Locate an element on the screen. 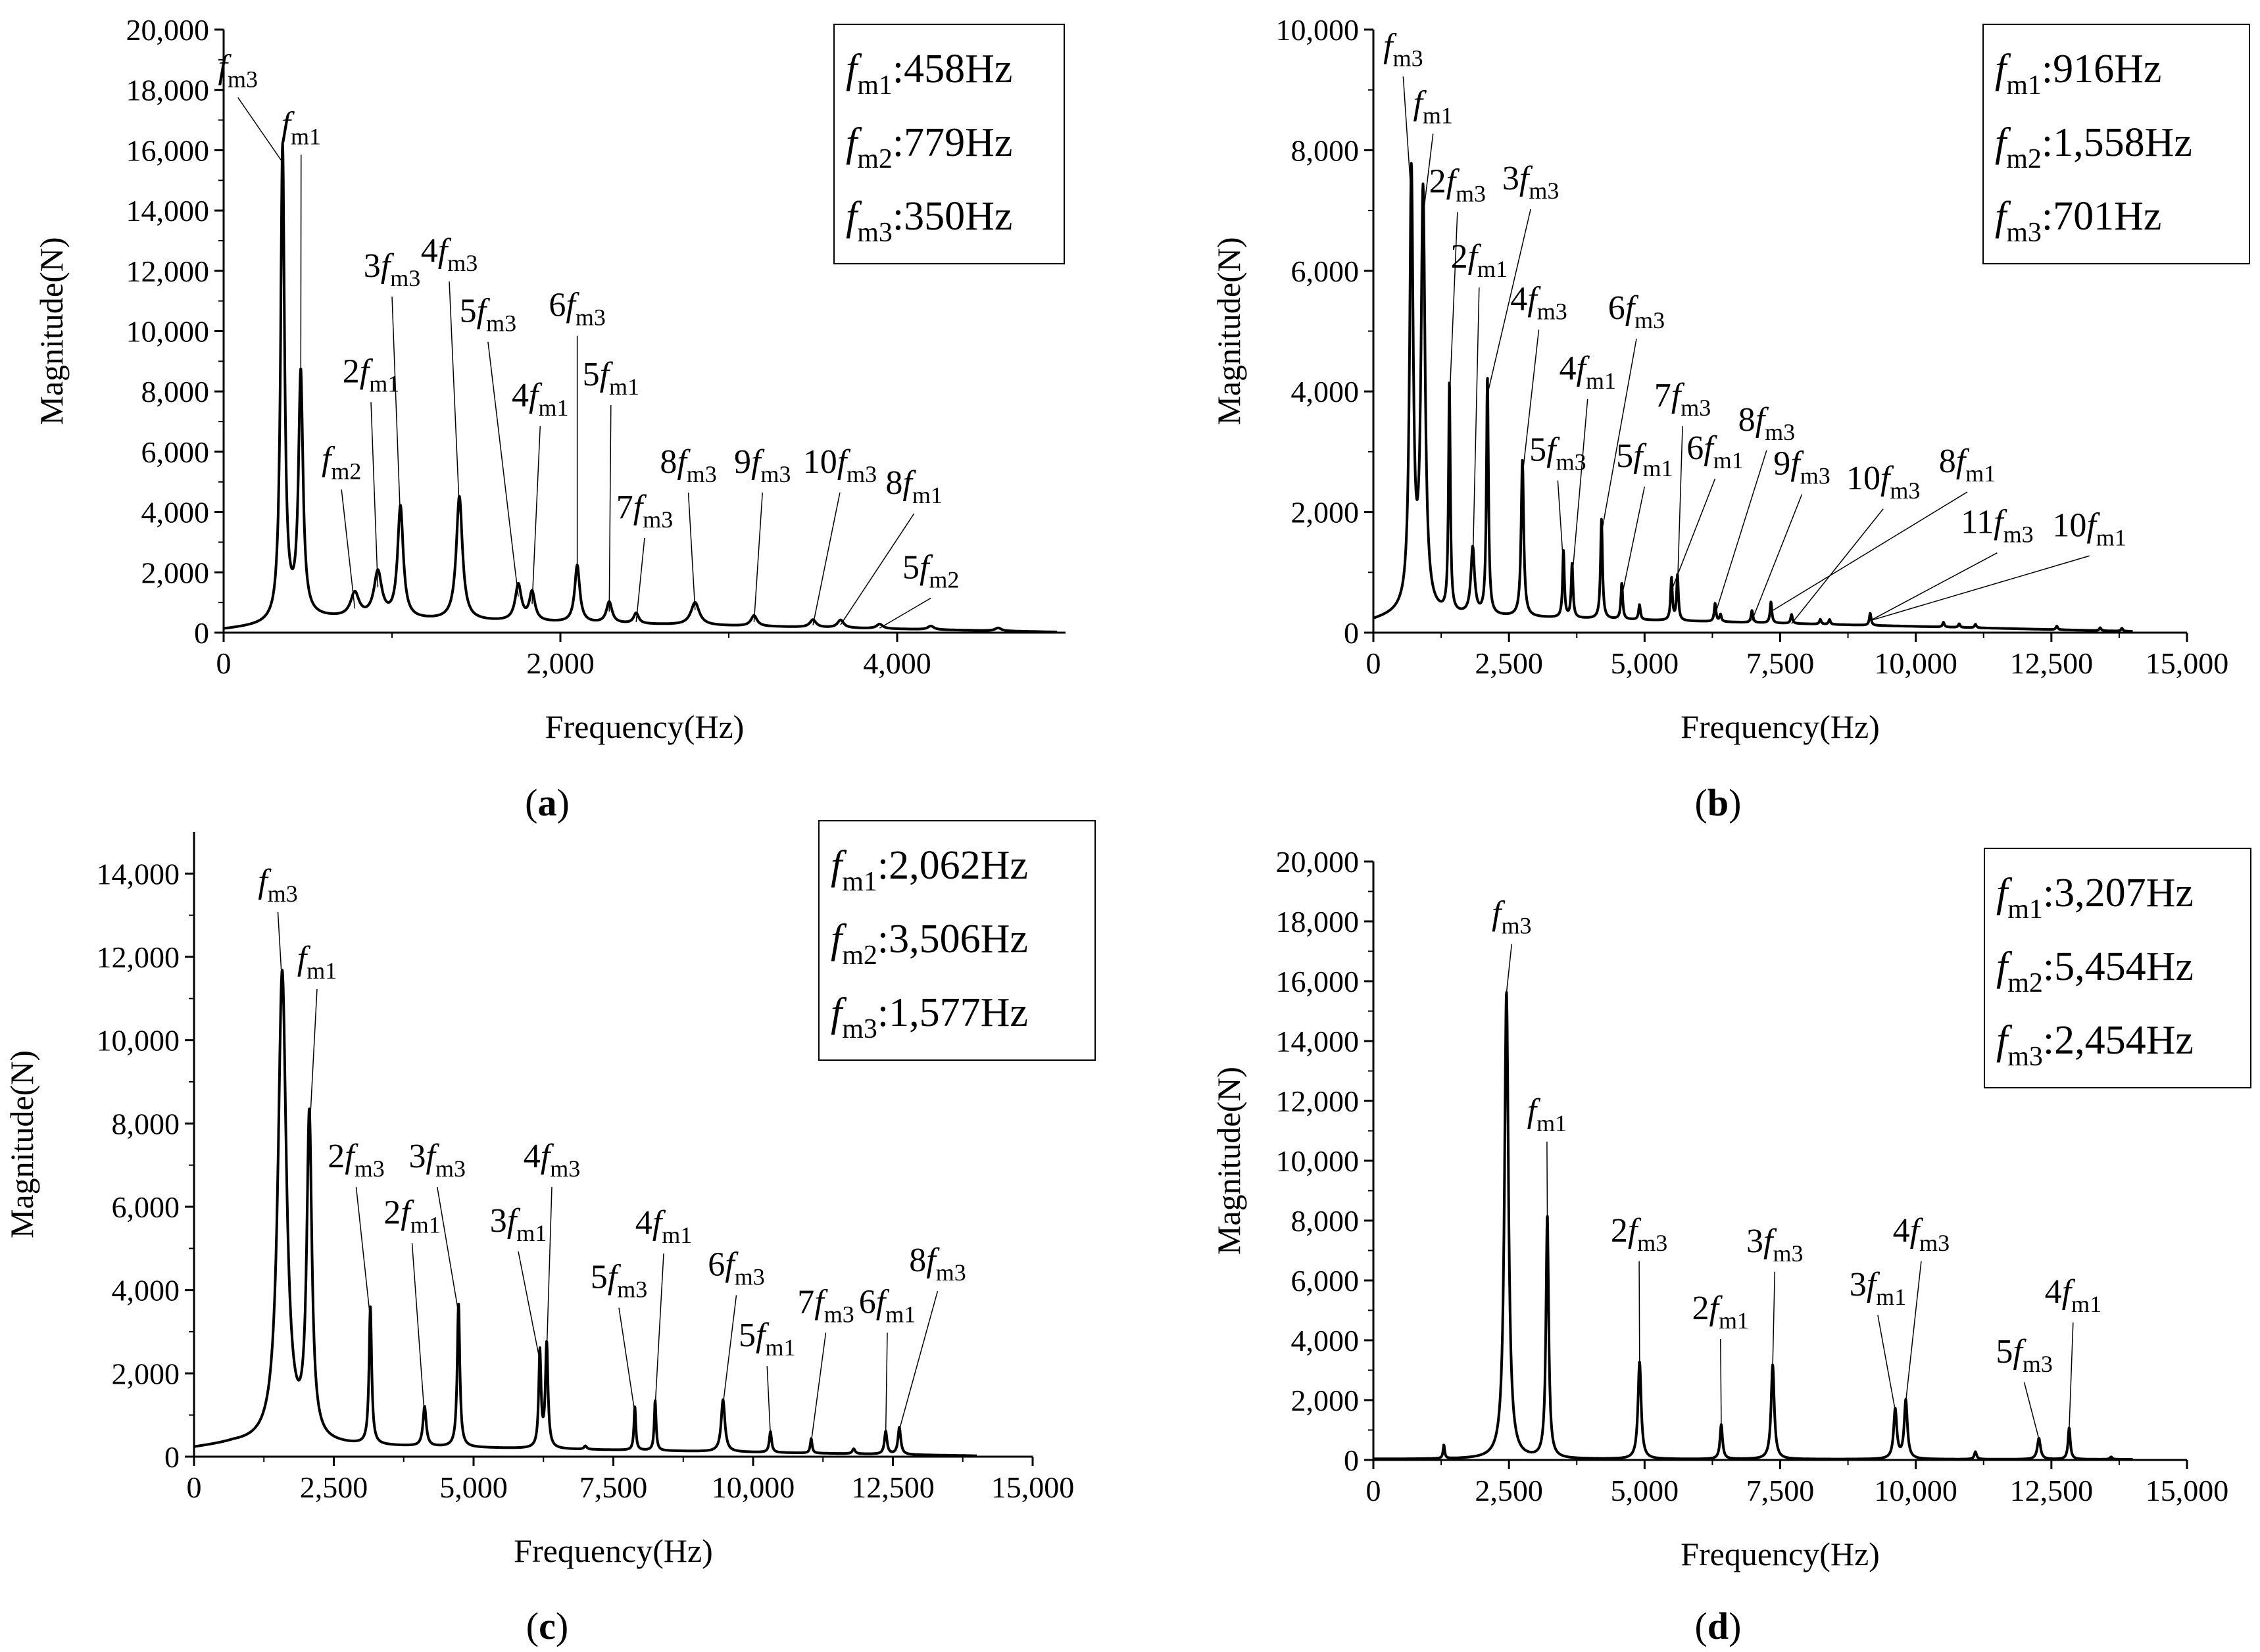 This screenshot has height=1652, width=2260. peak-label: 2fm1 is located at coordinates (1720, 1312).